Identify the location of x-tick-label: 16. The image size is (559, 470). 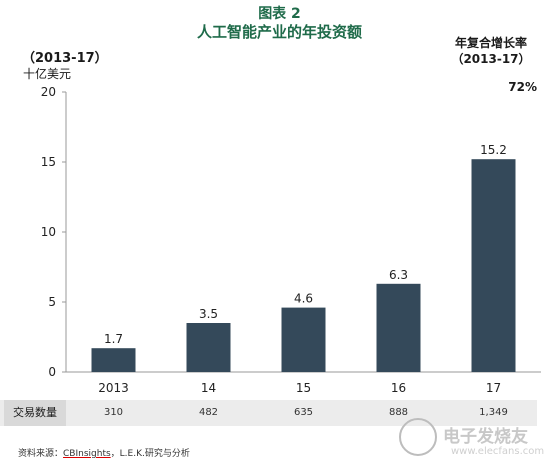
(398, 388).